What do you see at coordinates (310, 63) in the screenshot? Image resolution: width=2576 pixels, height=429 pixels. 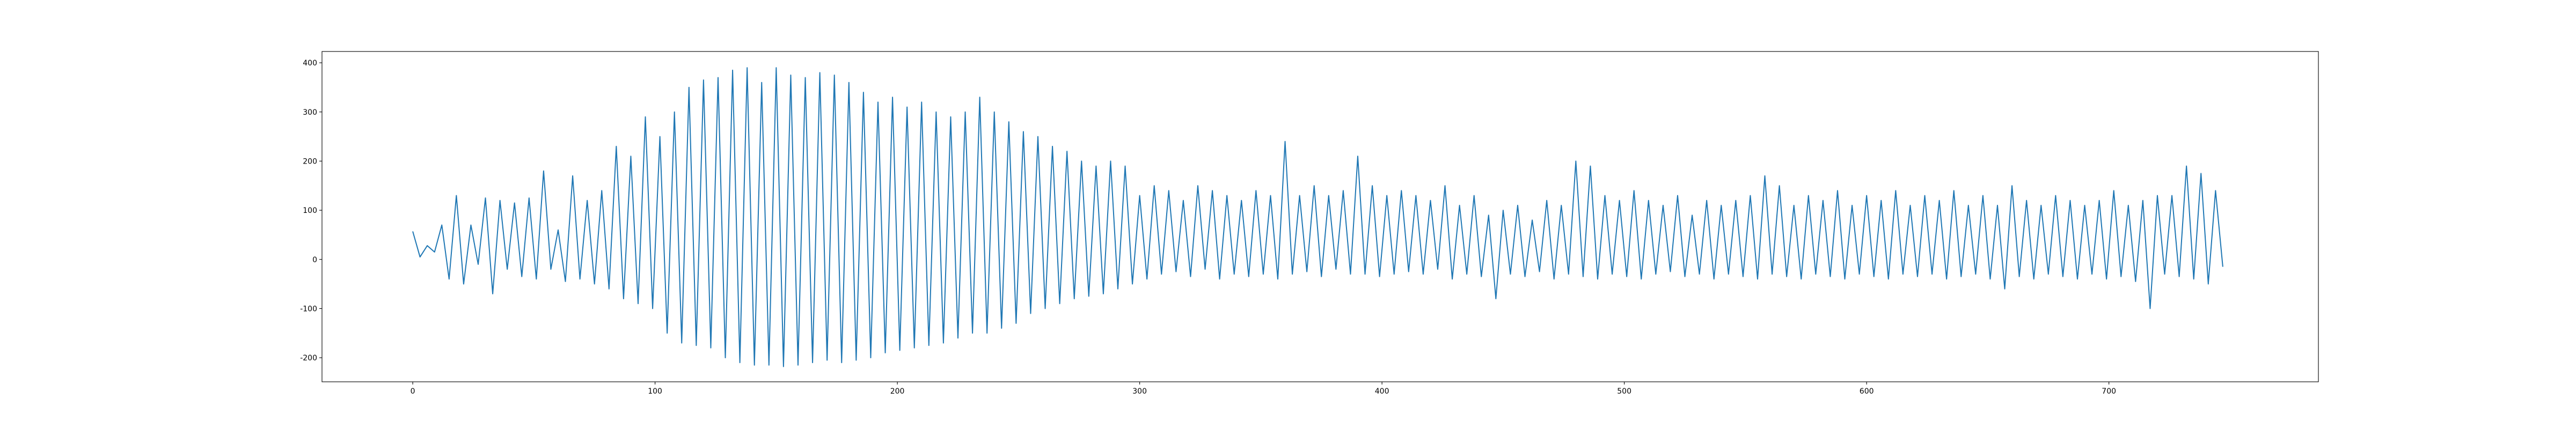 I see `y-tick-label: 400` at bounding box center [310, 63].